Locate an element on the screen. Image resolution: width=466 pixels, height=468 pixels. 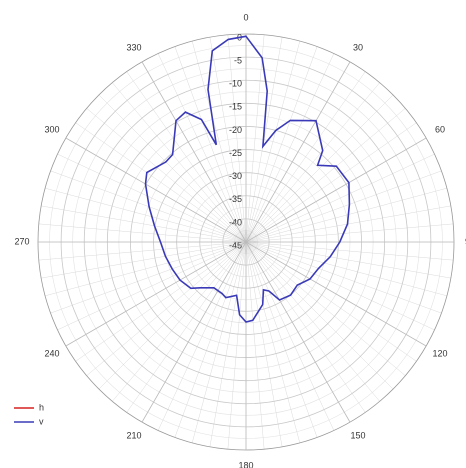
r-tick-label: -40 is located at coordinates (235, 222).